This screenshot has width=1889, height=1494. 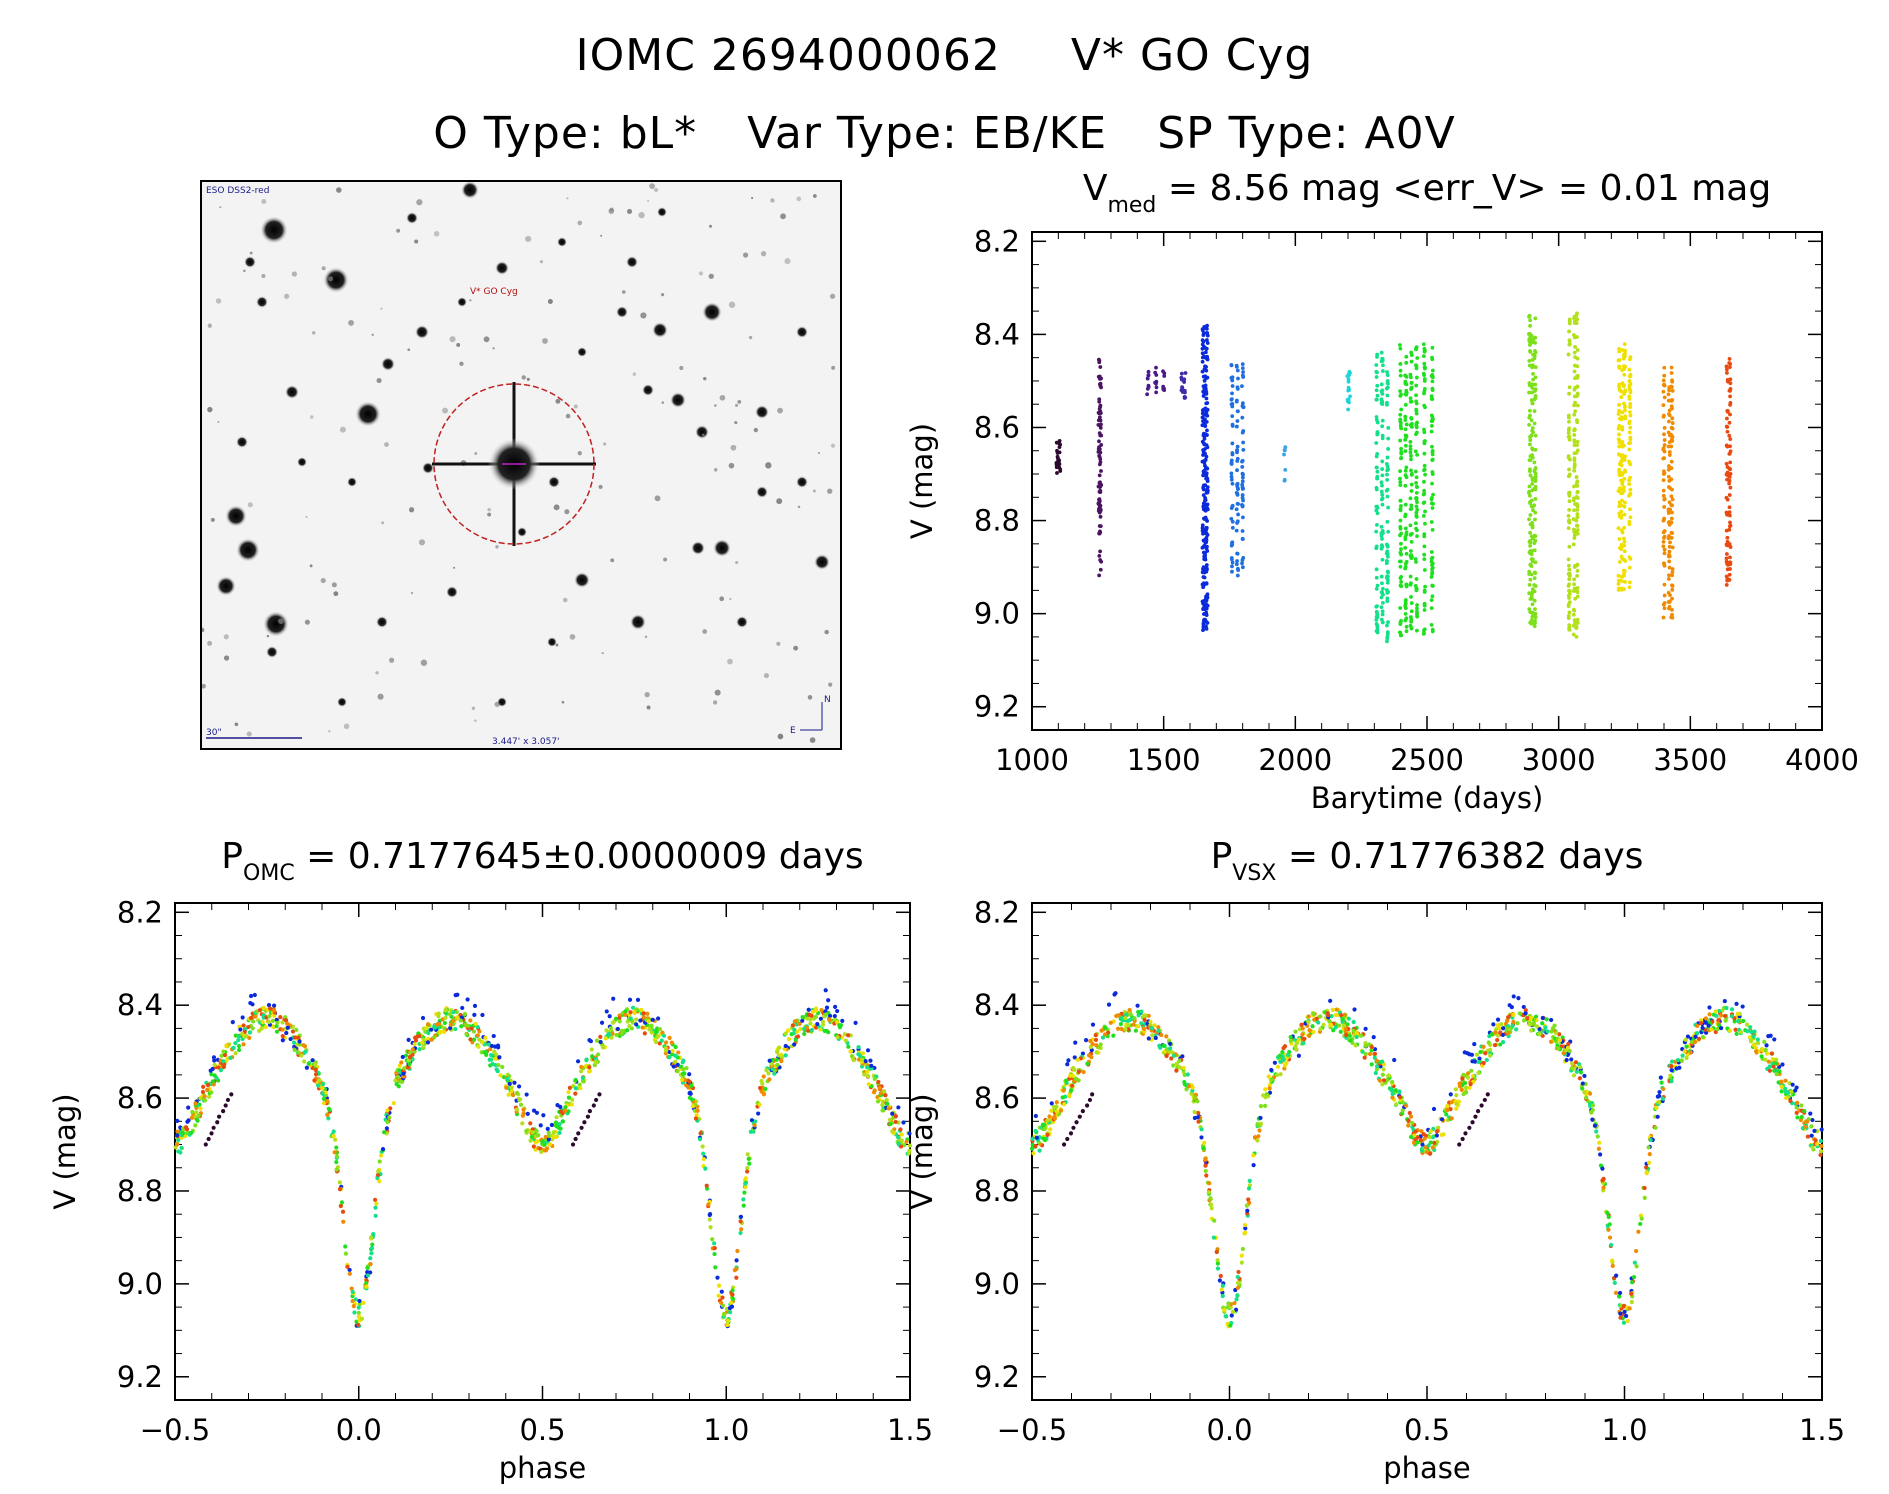 I want to click on phase-points, so click(x=1426, y=1160).